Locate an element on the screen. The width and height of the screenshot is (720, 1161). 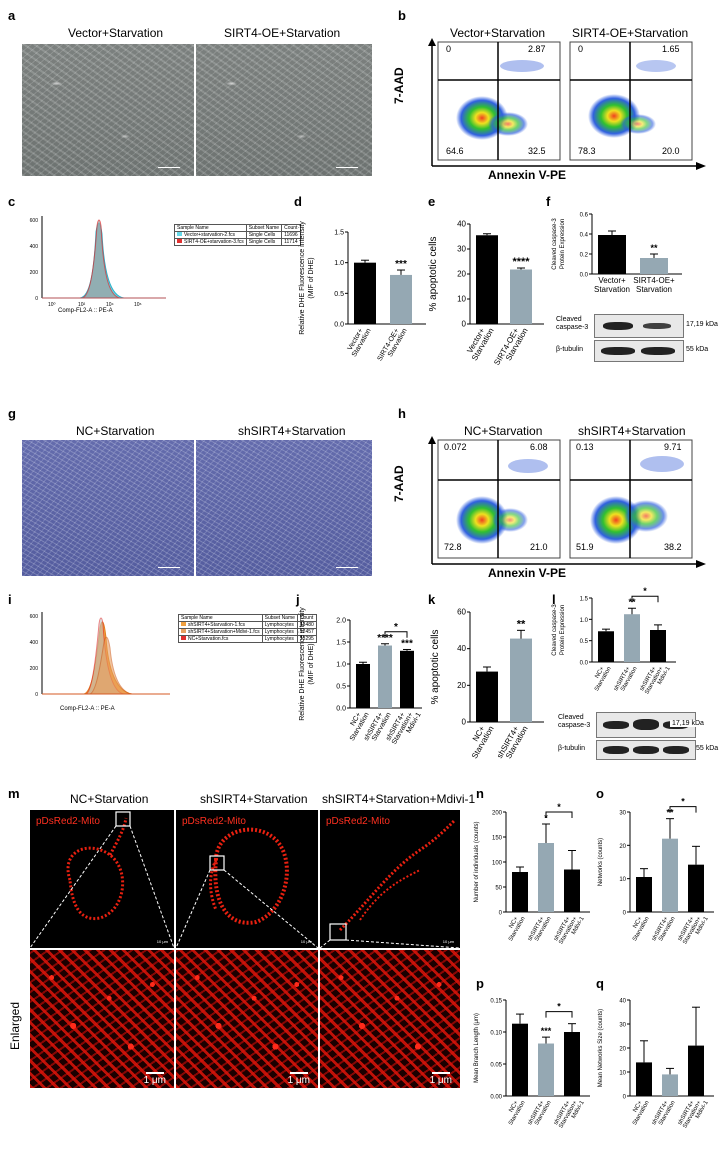
y-axis-label: (MIF of DHE) is located at coordinates (311, 663).